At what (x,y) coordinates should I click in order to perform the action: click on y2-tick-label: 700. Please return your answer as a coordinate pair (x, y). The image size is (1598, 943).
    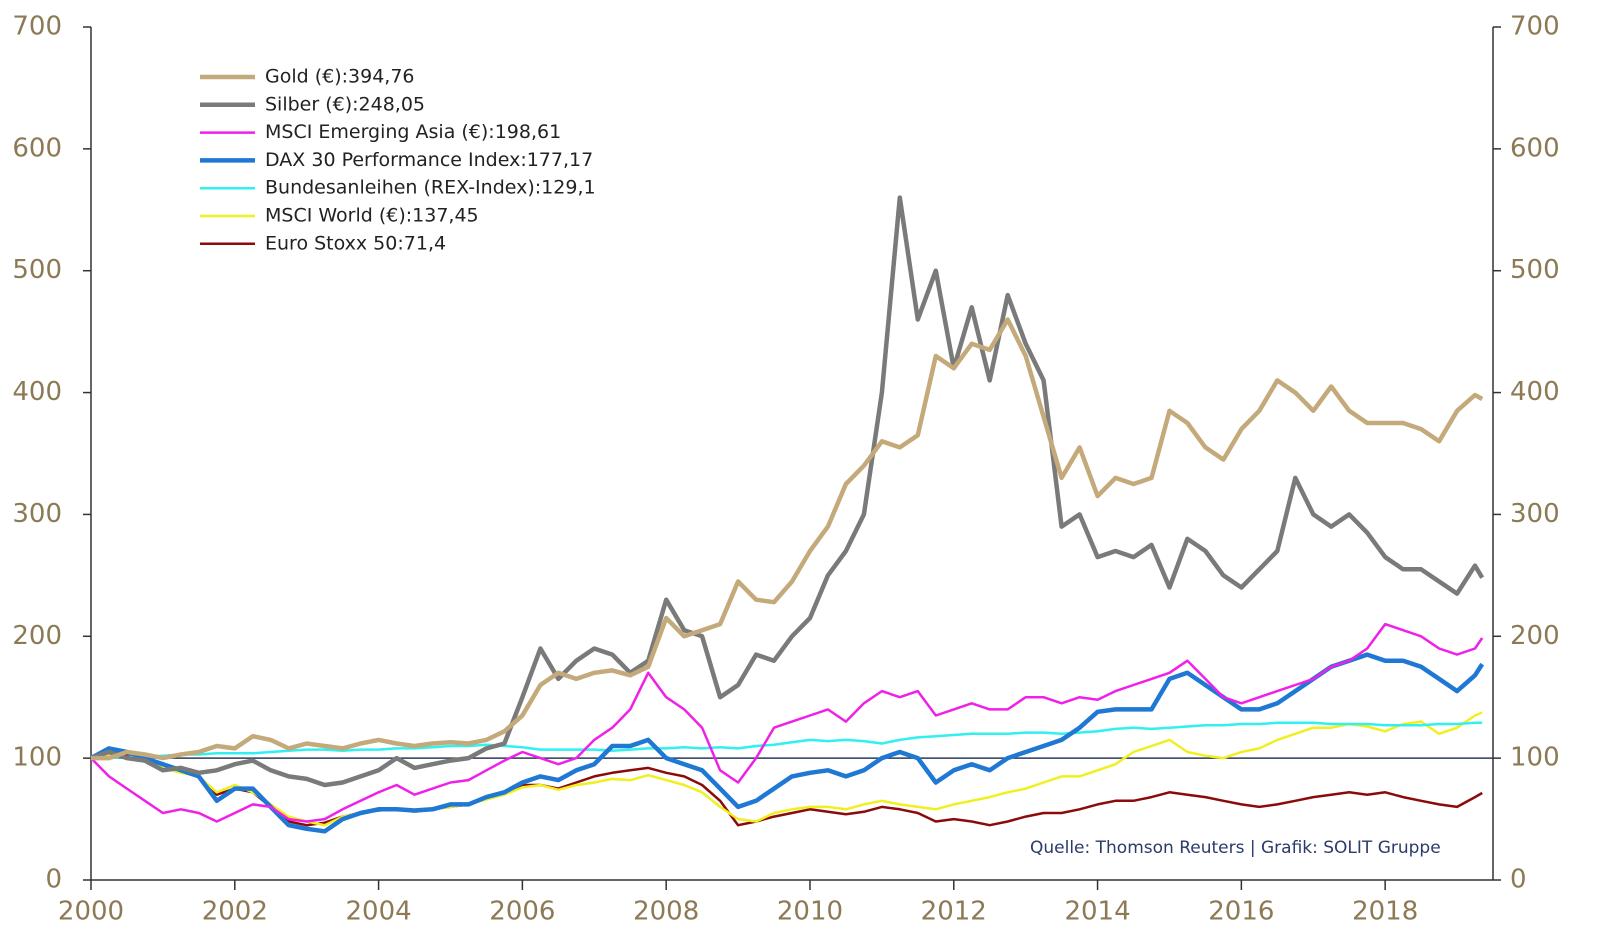
    Looking at the image, I should click on (1535, 27).